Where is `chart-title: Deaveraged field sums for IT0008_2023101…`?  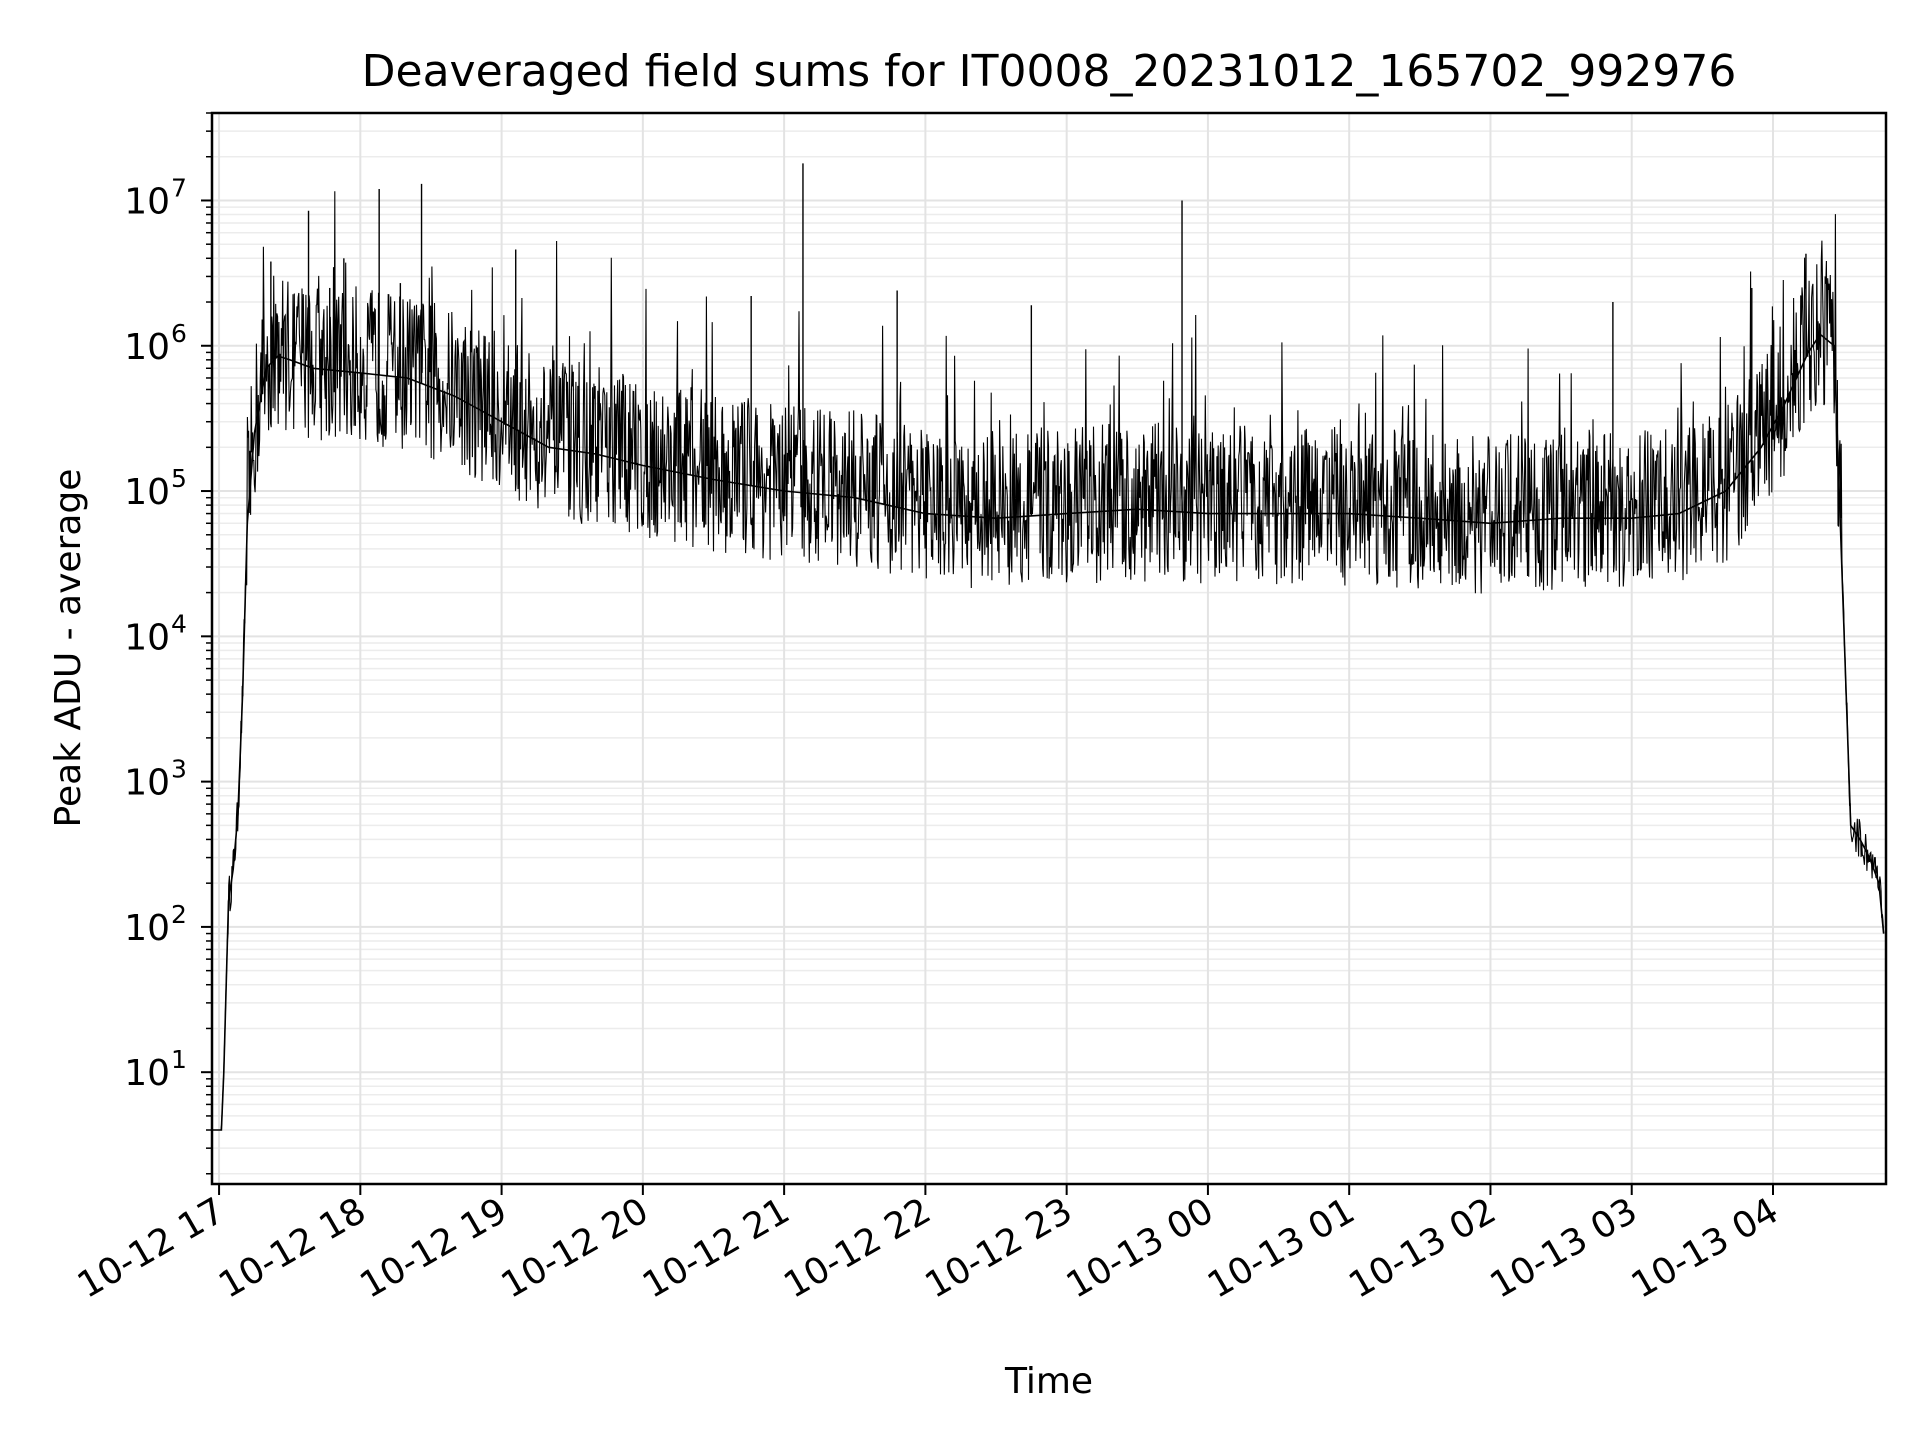 chart-title: Deaveraged field sums for IT0008_2023101… is located at coordinates (1049, 71).